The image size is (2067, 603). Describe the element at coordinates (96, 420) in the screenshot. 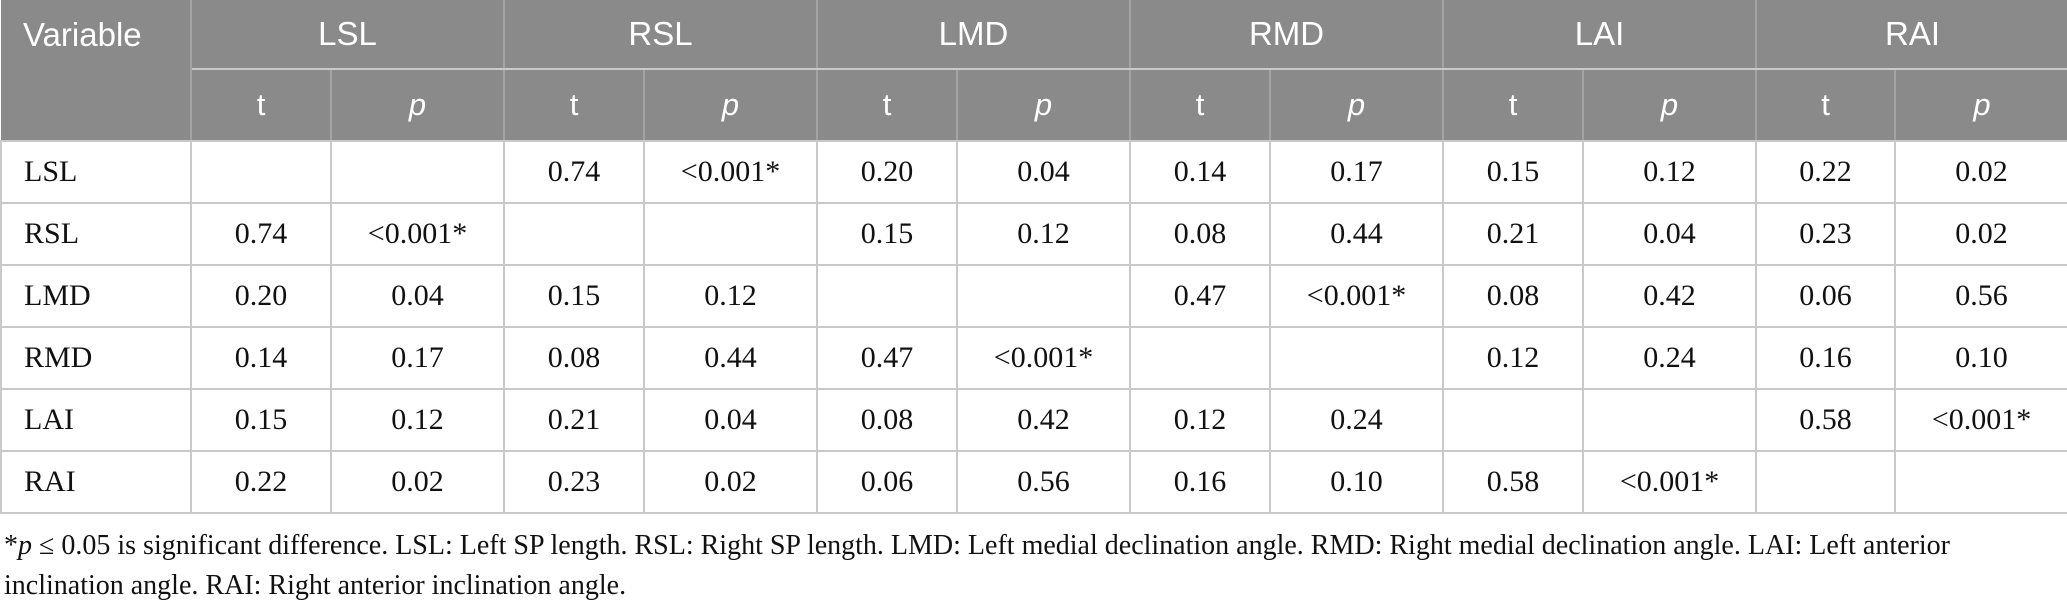

I see `row-label: LAI` at that location.